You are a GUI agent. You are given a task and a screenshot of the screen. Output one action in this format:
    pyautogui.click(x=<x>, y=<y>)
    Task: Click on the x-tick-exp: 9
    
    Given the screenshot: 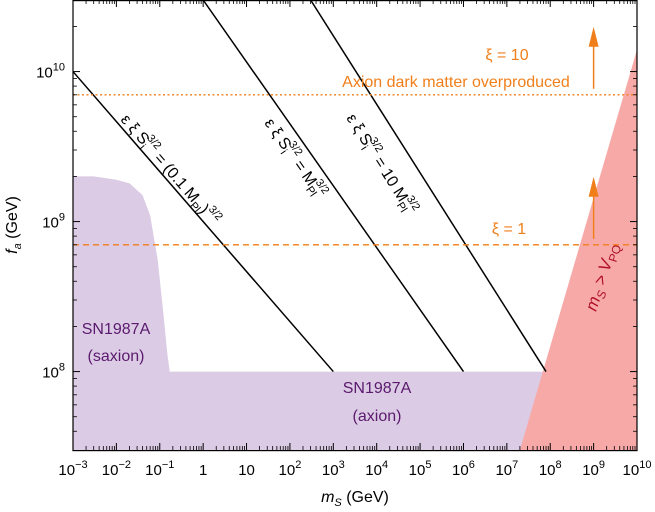 What is the action you would take?
    pyautogui.click(x=602, y=465)
    